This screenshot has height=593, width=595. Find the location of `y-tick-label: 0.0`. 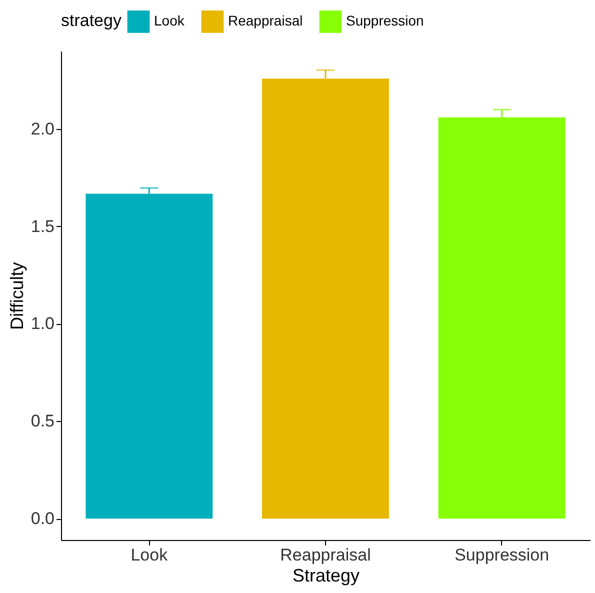

y-tick-label: 0.0 is located at coordinates (42, 518).